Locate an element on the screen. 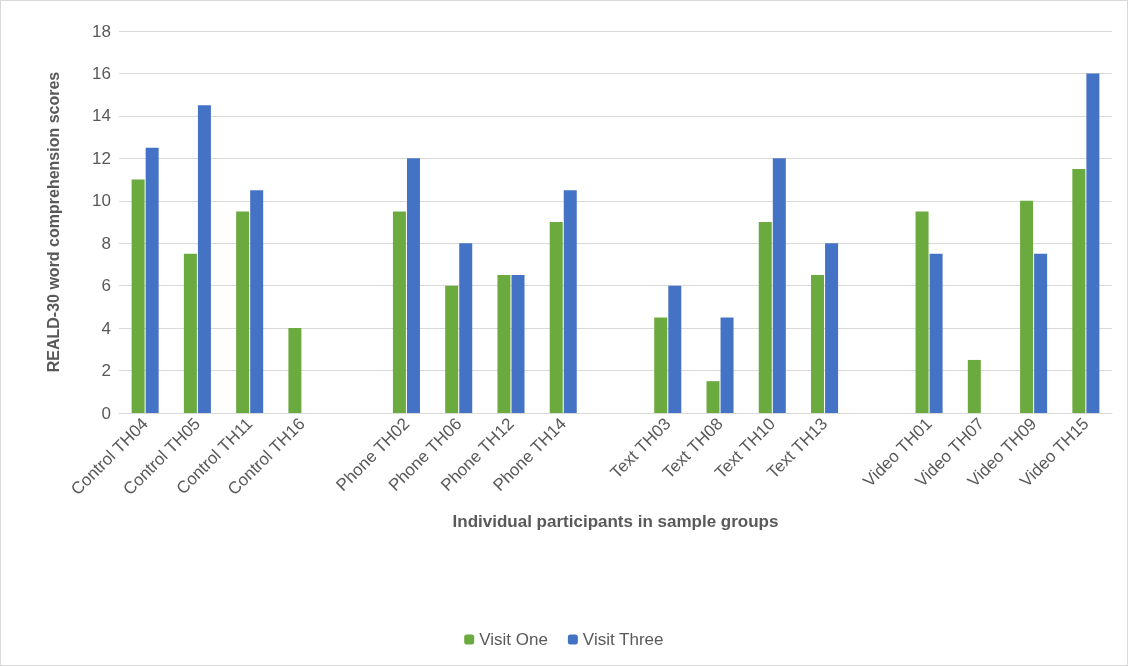 The height and width of the screenshot is (666, 1128). y-tick-label: 10 is located at coordinates (101, 201).